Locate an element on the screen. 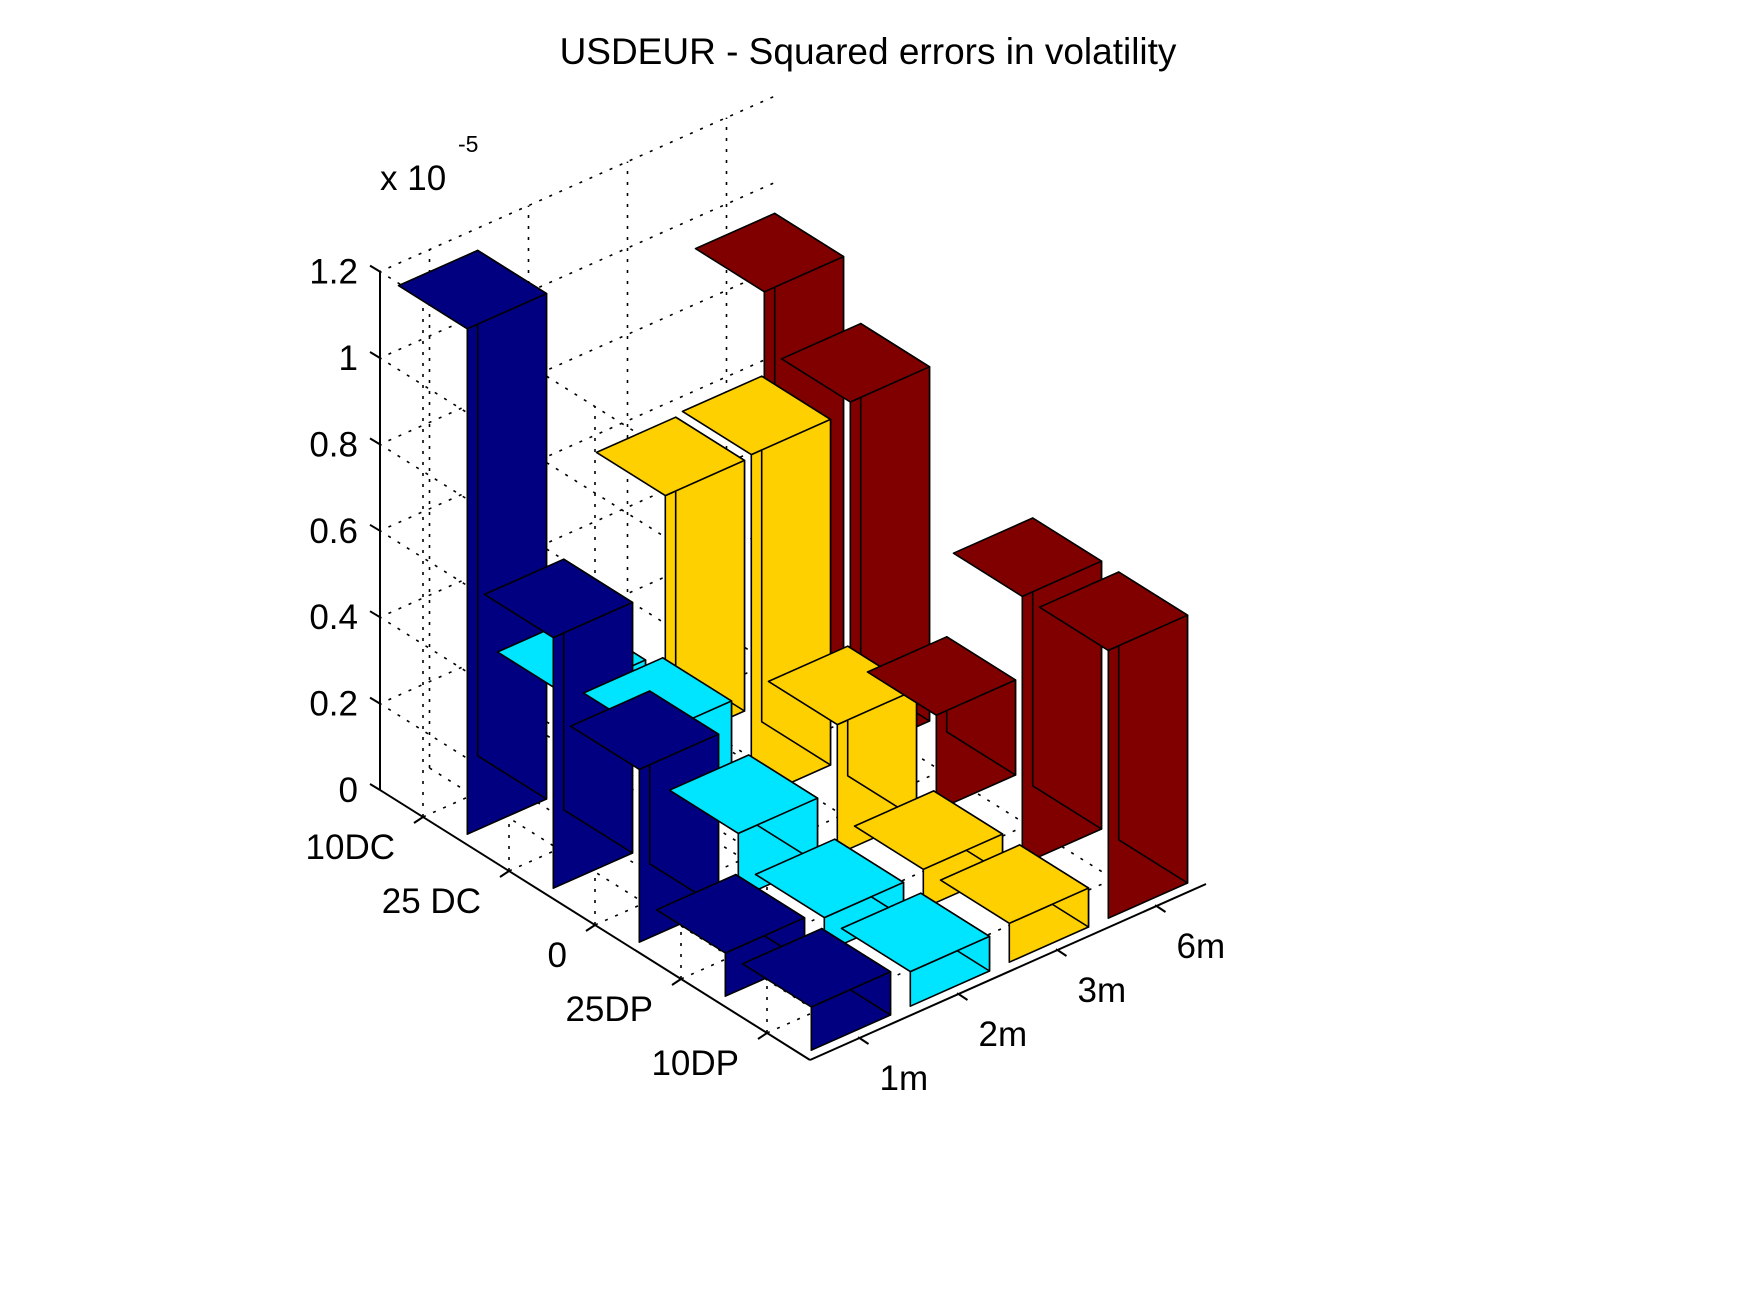 This screenshot has width=1751, height=1313. z-tick-label: 0.2 is located at coordinates (333, 704).